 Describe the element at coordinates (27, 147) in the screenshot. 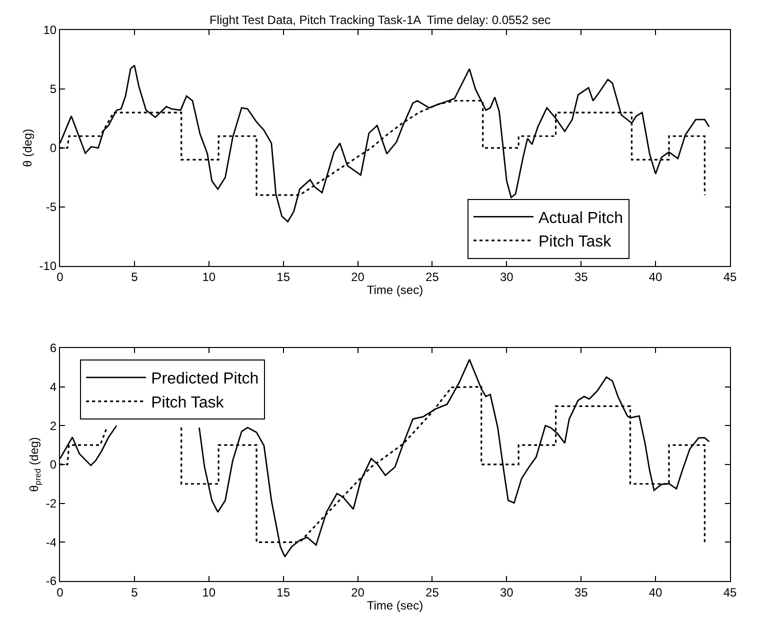

I see `y-axis-title: θ (deg)` at that location.